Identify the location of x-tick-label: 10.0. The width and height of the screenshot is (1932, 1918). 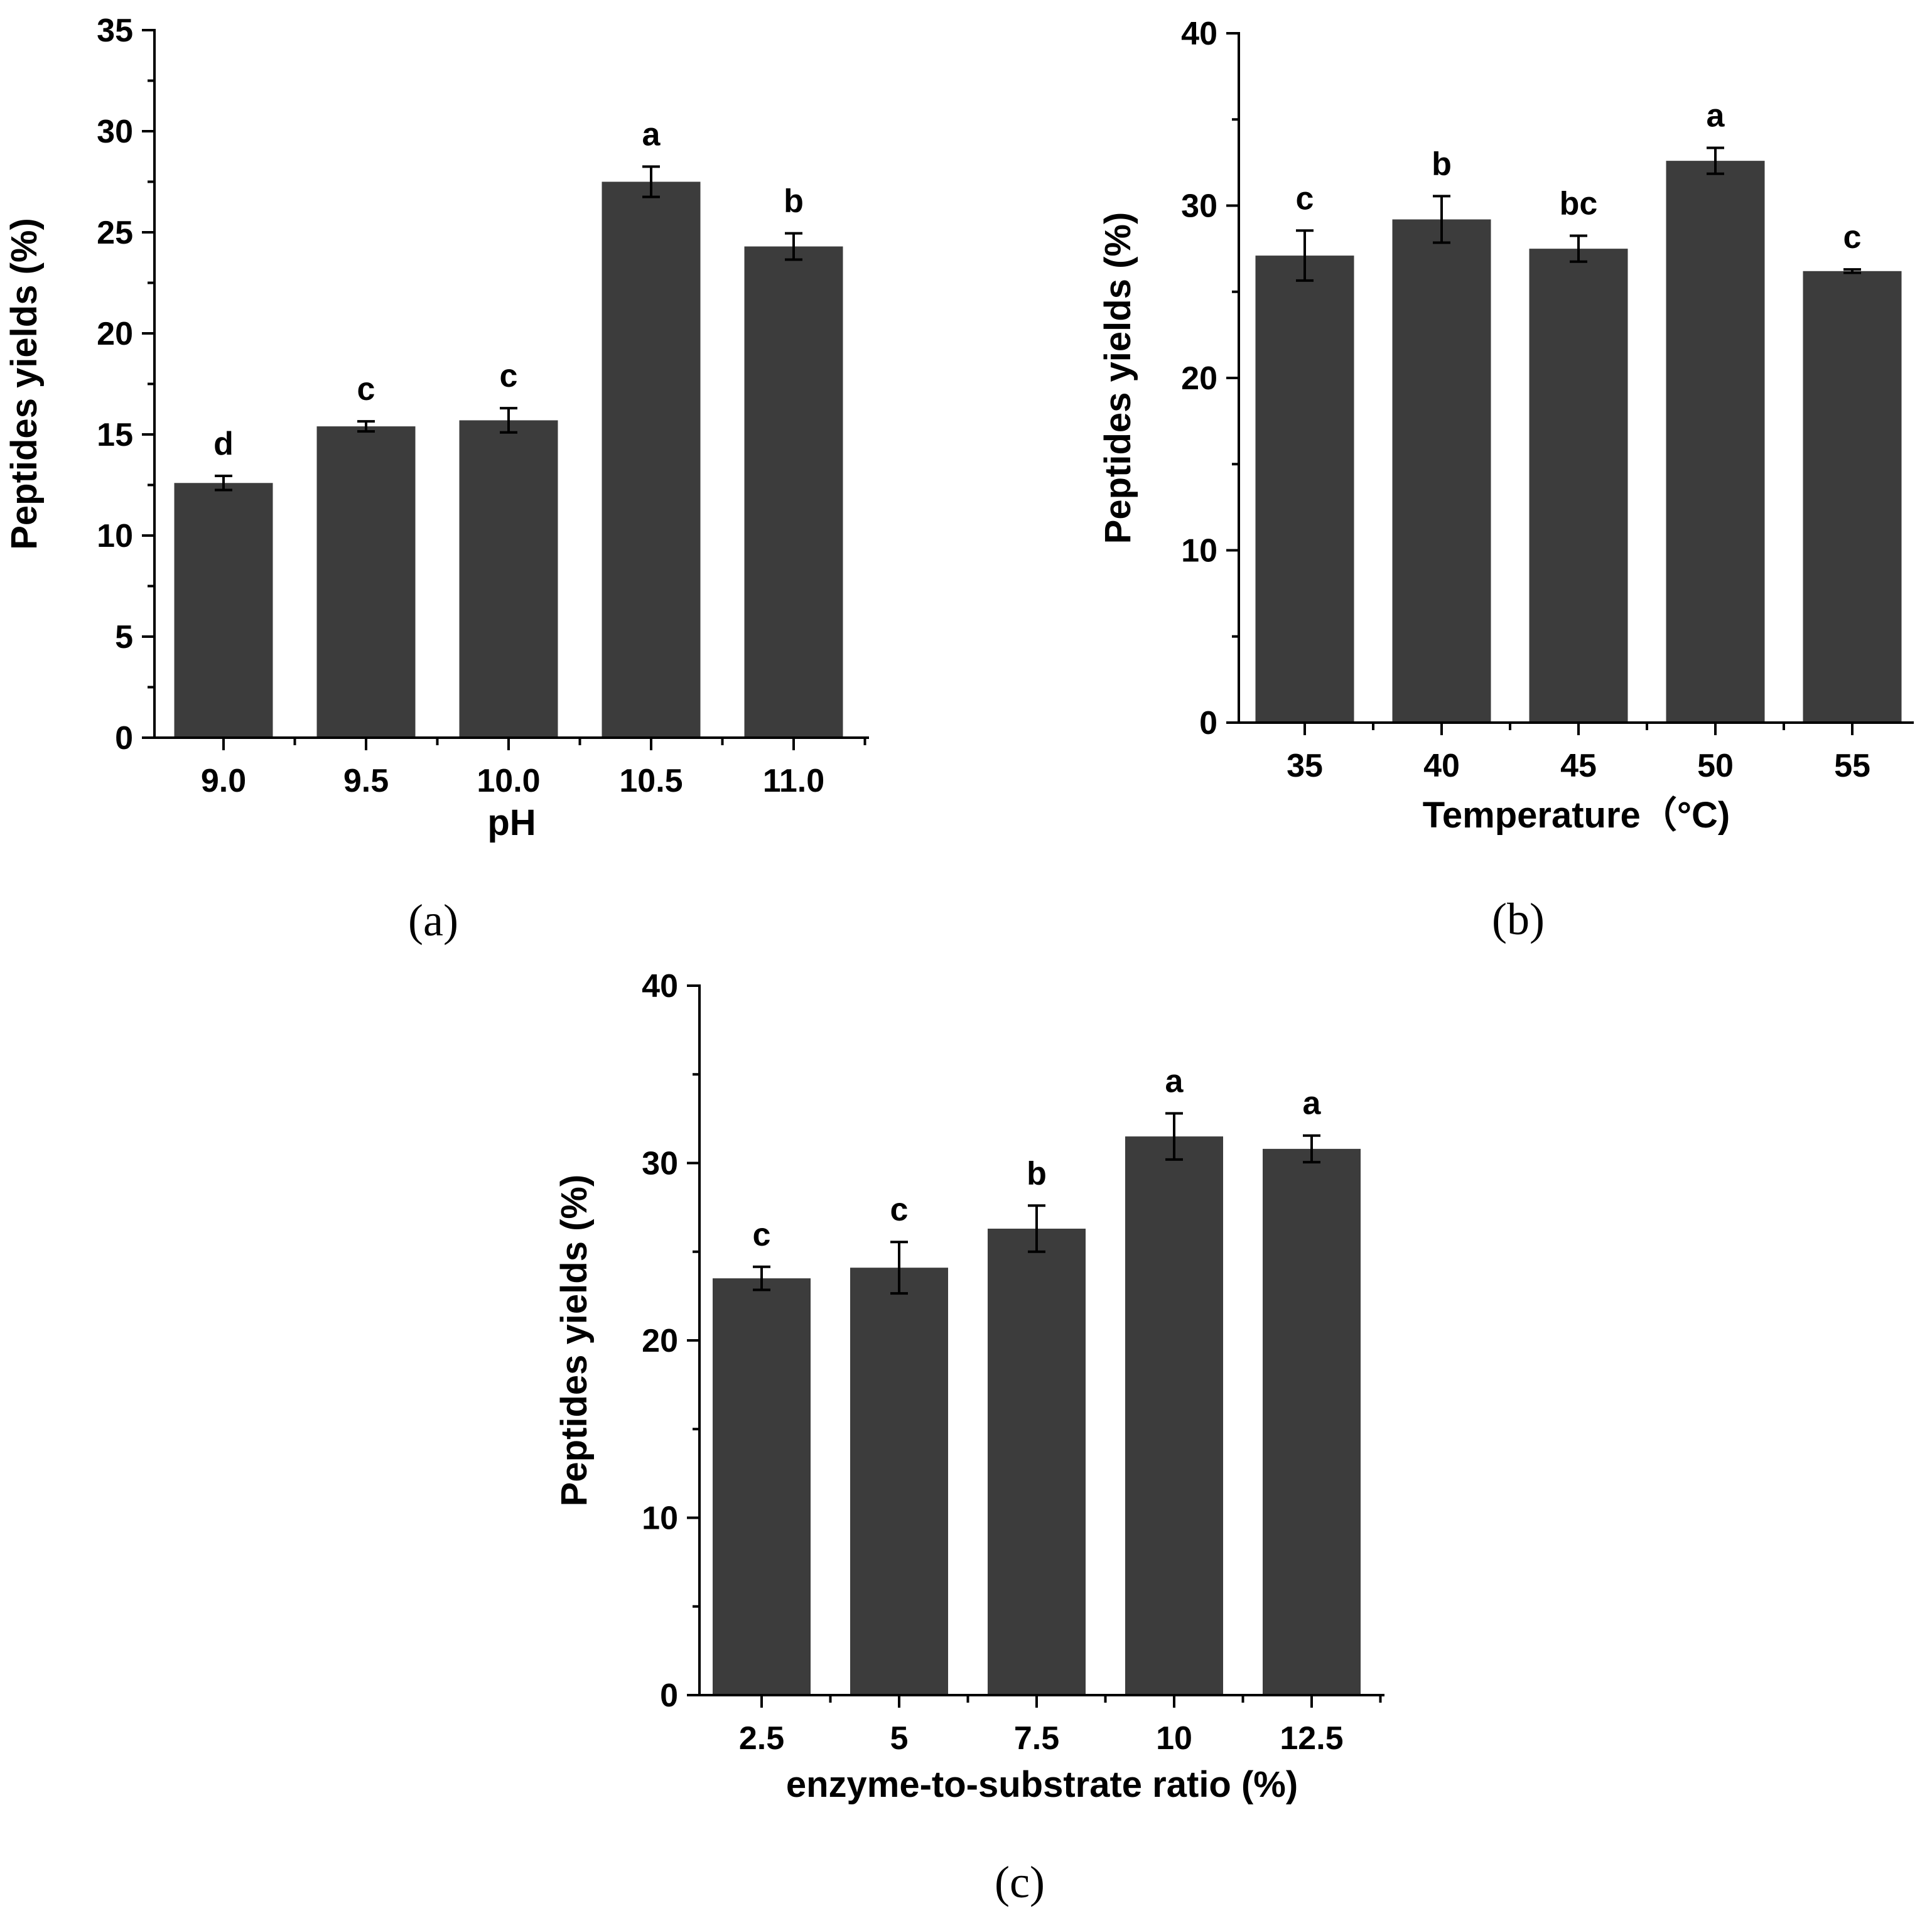
(508, 781).